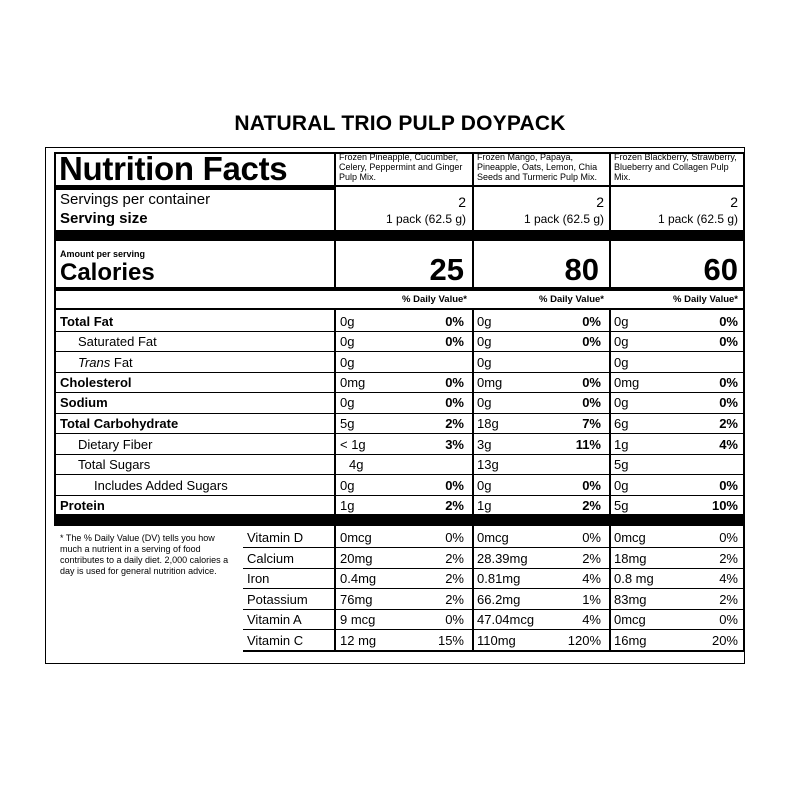  Describe the element at coordinates (630, 640) in the screenshot. I see `vitamin-amount: 16mg` at that location.